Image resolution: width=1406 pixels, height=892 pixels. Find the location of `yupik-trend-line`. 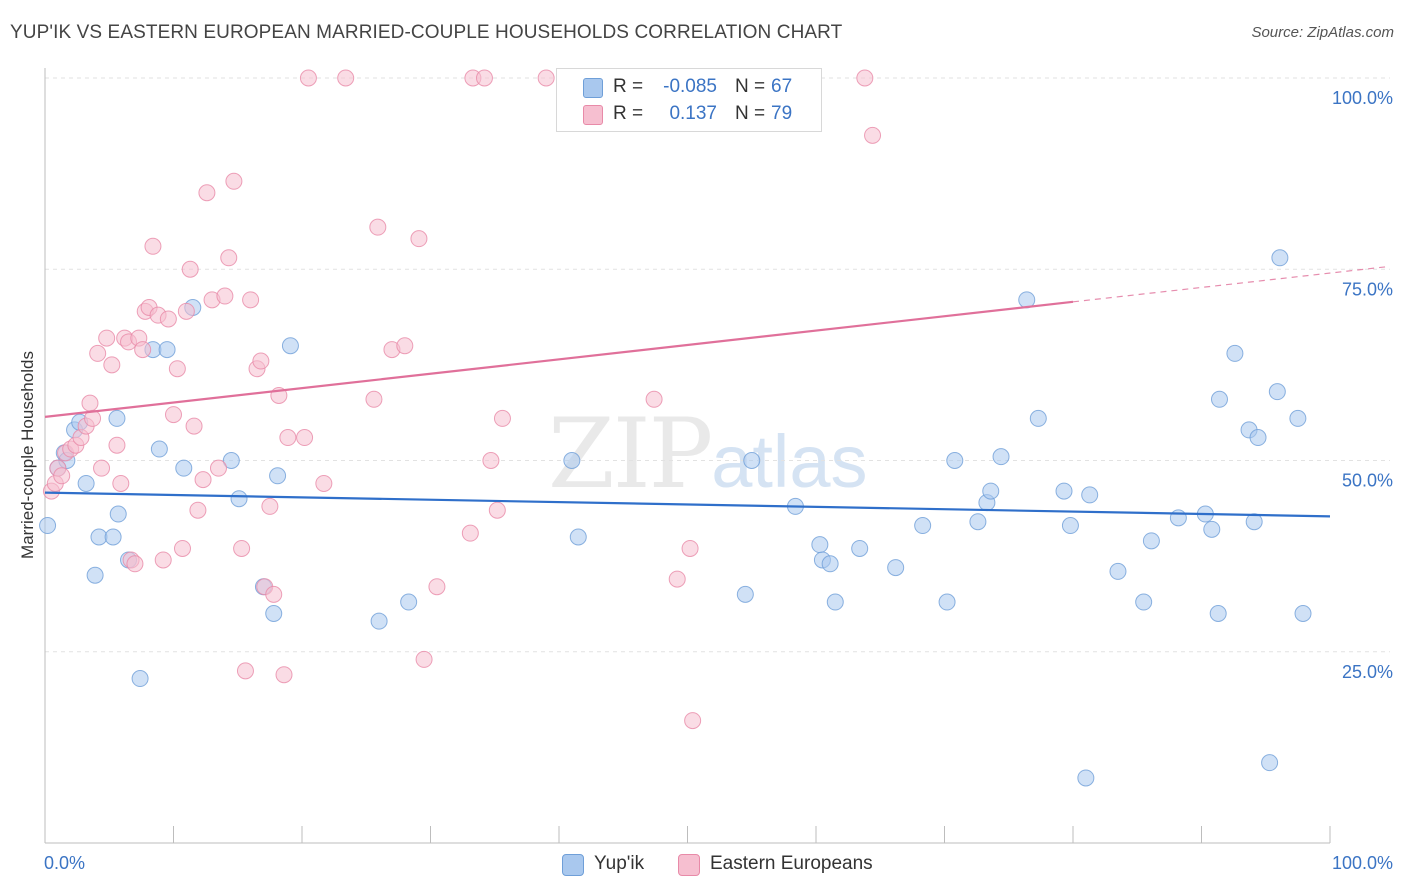

yupik-trend-line is located at coordinates (687, 504).